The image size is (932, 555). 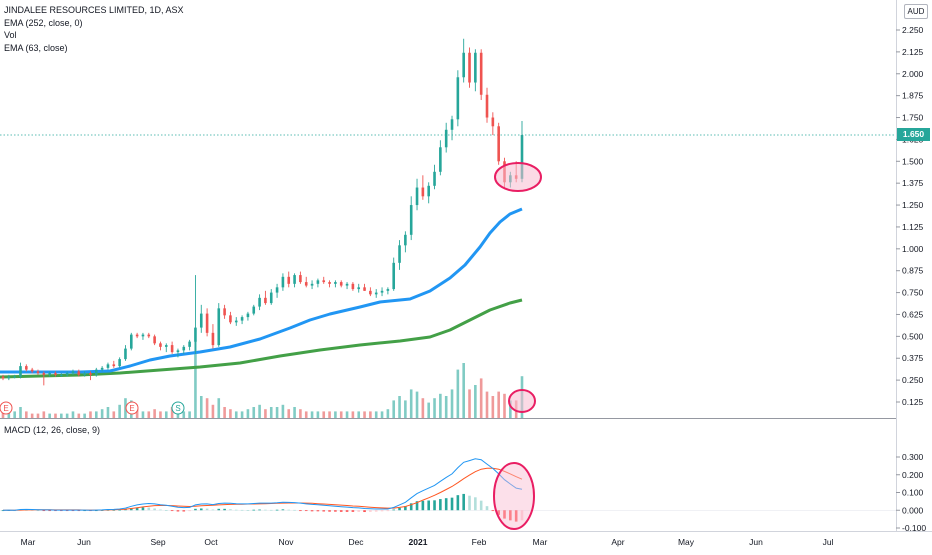 I want to click on price-tick-label: 0.250, so click(x=913, y=380).